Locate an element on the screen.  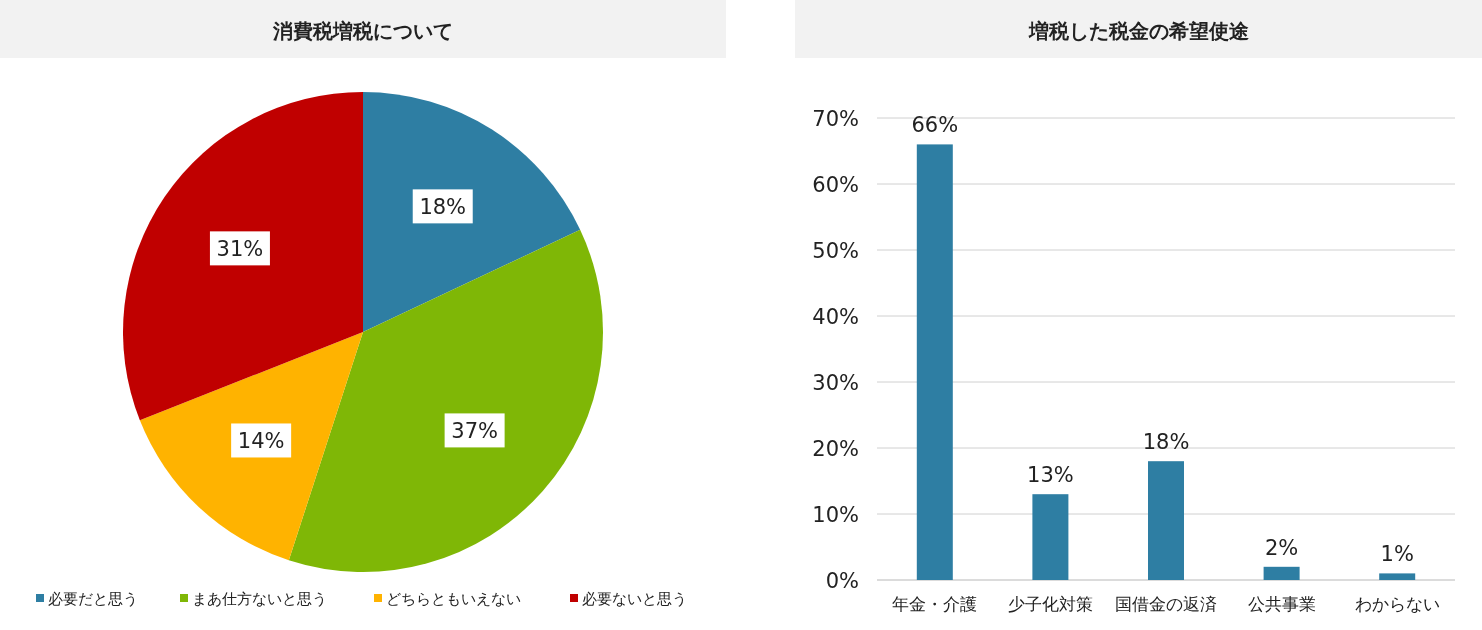
y-tick-label: 70% is located at coordinates (835, 119).